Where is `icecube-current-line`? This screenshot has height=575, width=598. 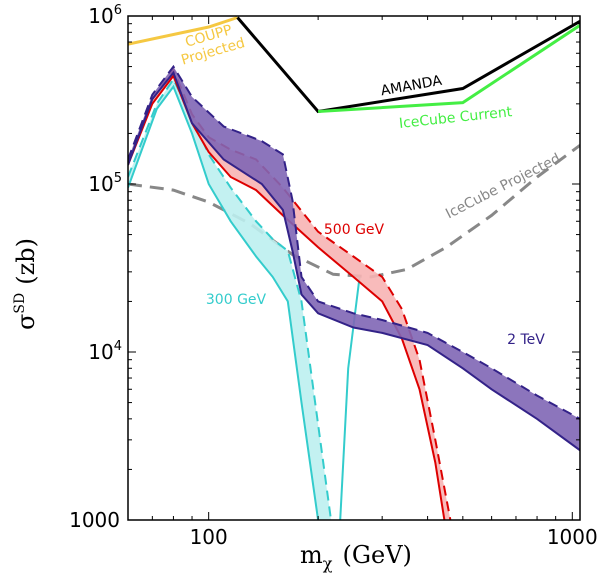
icecube-current-line is located at coordinates (449, 68).